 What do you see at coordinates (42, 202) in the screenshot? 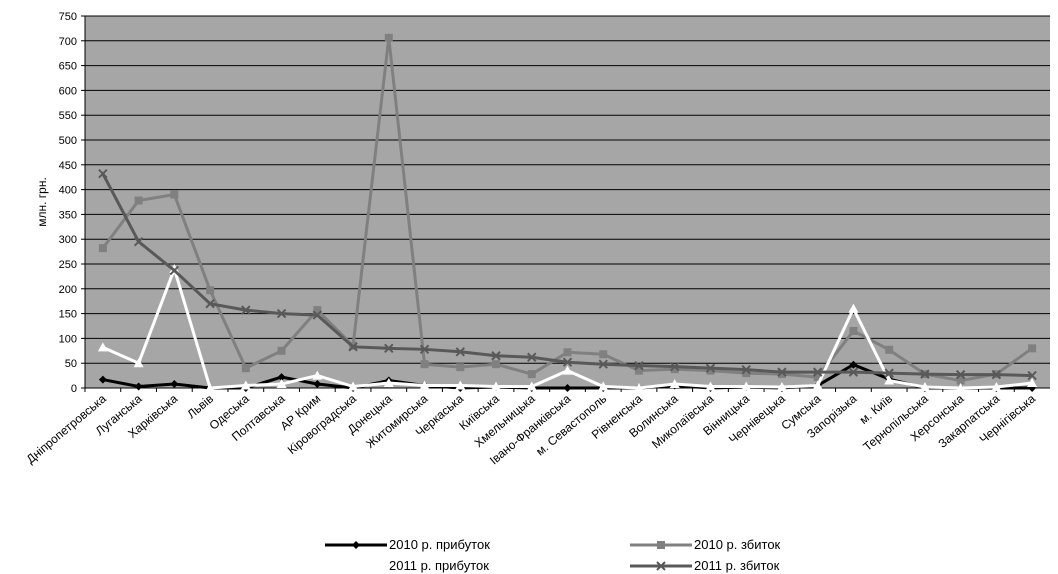
I see `y-axis-label: млн. грн.` at bounding box center [42, 202].